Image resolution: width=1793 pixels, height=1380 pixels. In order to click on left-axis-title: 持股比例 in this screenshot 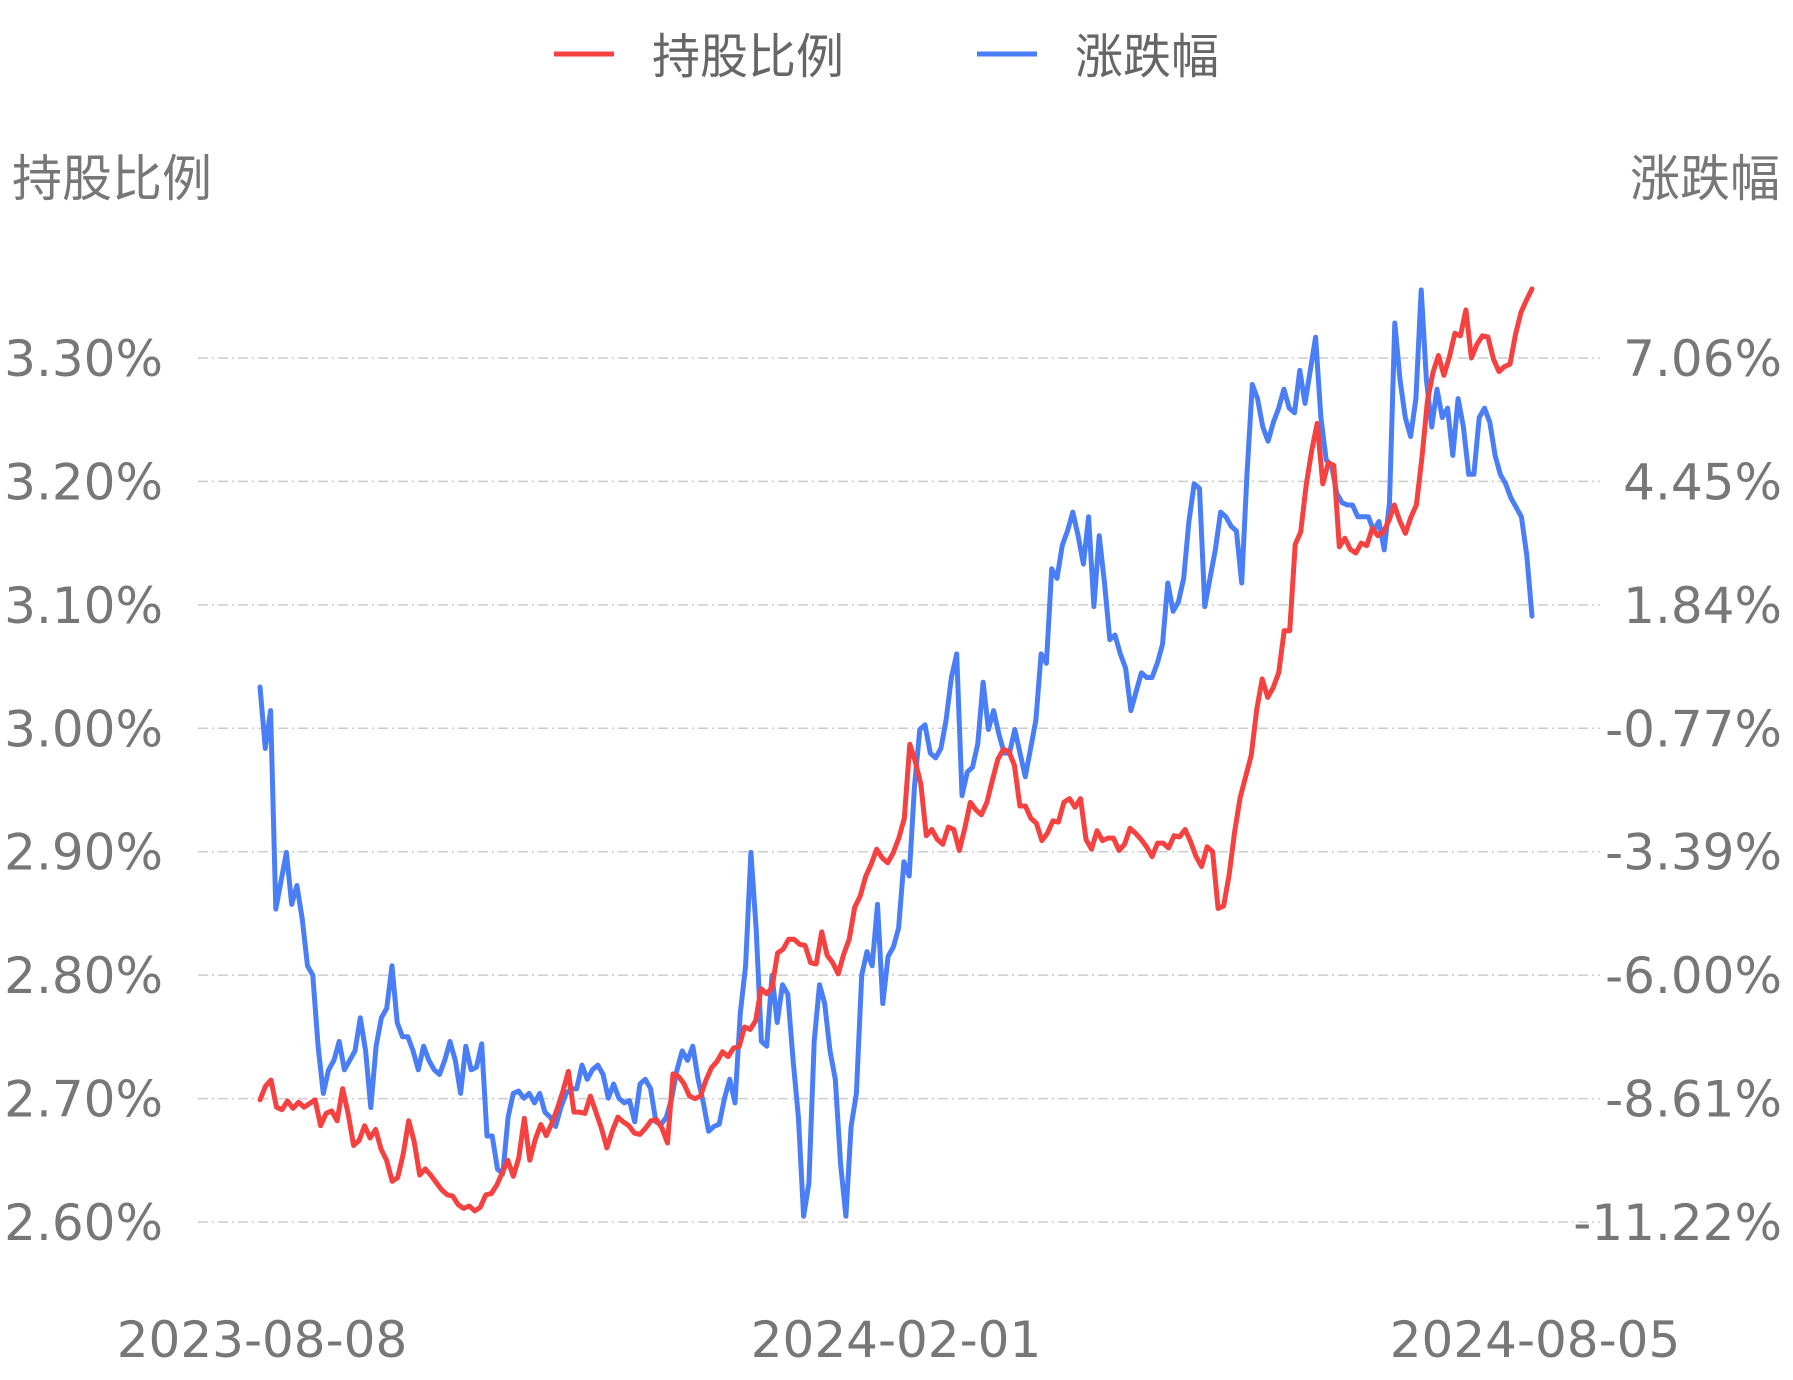, I will do `click(112, 179)`.